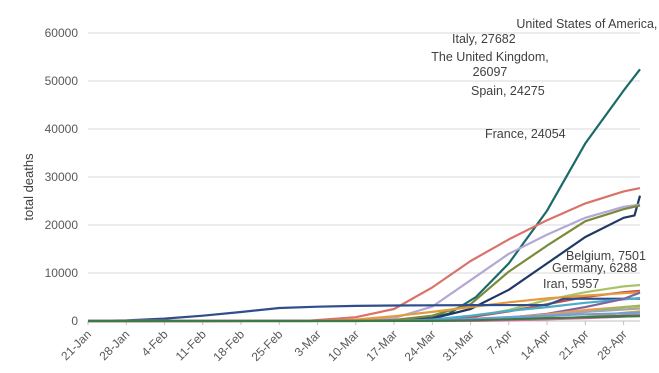 The image size is (659, 373). Describe the element at coordinates (606, 256) in the screenshot. I see `series-label-belgium: Belgium, 7501` at that location.